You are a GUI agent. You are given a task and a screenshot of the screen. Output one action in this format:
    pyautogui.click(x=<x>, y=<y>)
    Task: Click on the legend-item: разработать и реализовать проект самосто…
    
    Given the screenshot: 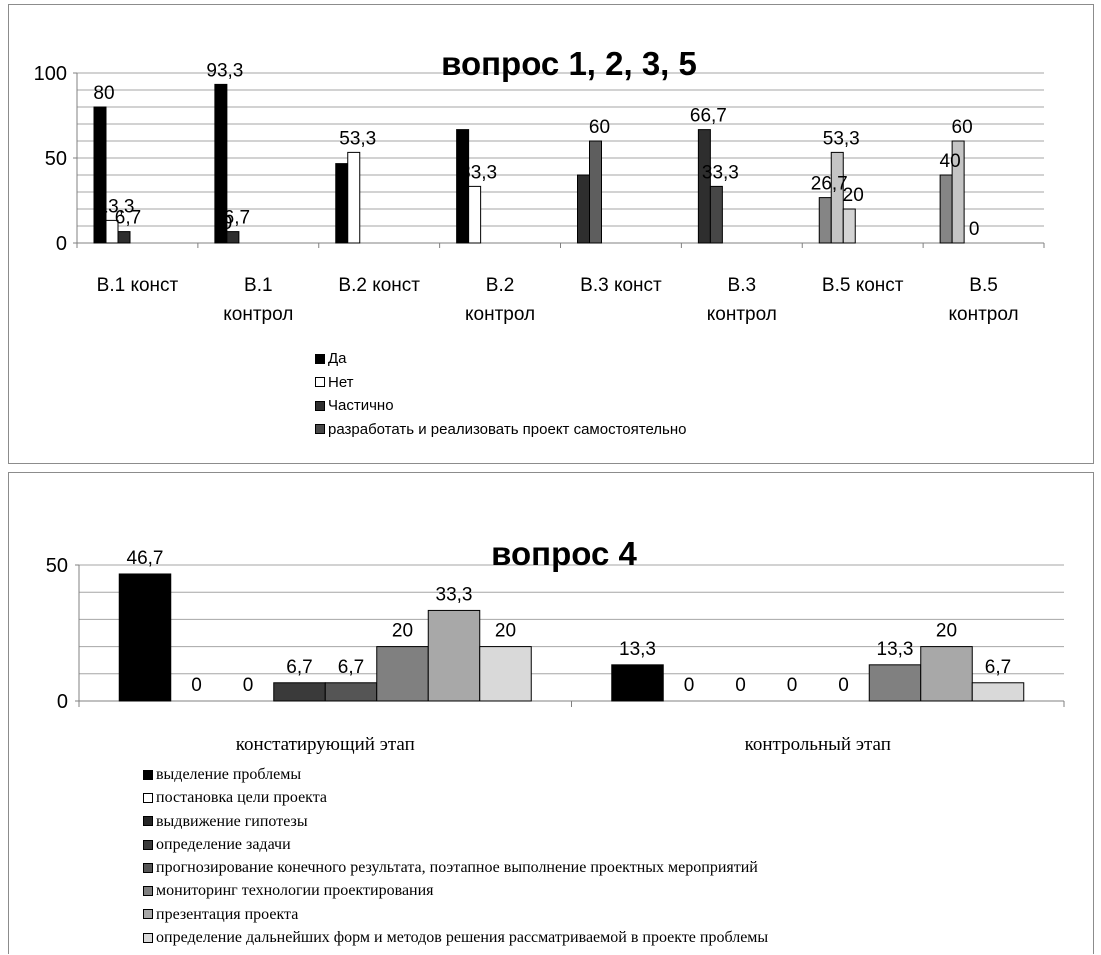 What is the action you would take?
    pyautogui.click(x=501, y=430)
    